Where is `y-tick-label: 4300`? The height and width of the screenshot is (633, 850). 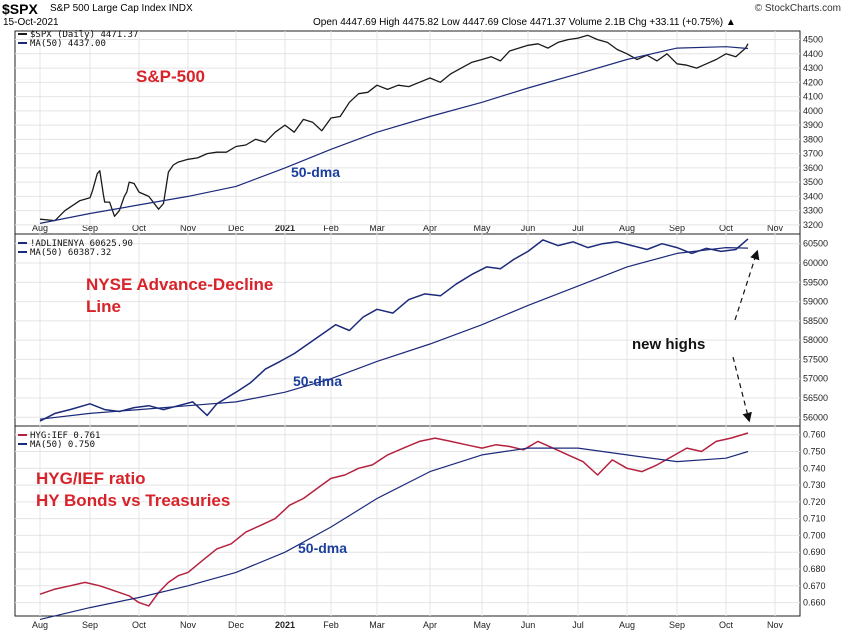 y-tick-label: 4300 is located at coordinates (813, 68).